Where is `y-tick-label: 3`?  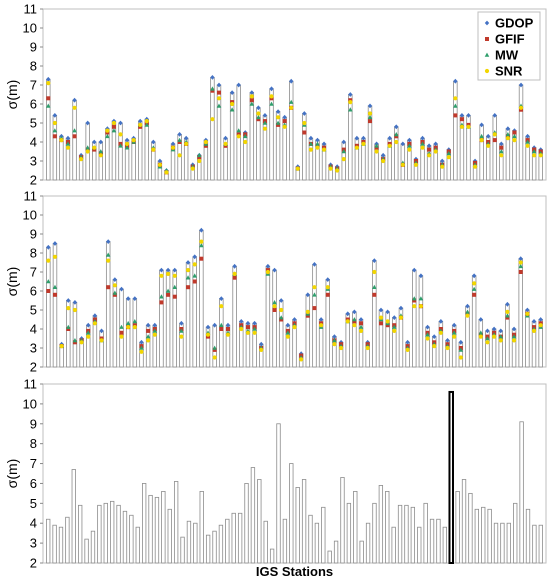
y-tick-label: 3 is located at coordinates (33, 543).